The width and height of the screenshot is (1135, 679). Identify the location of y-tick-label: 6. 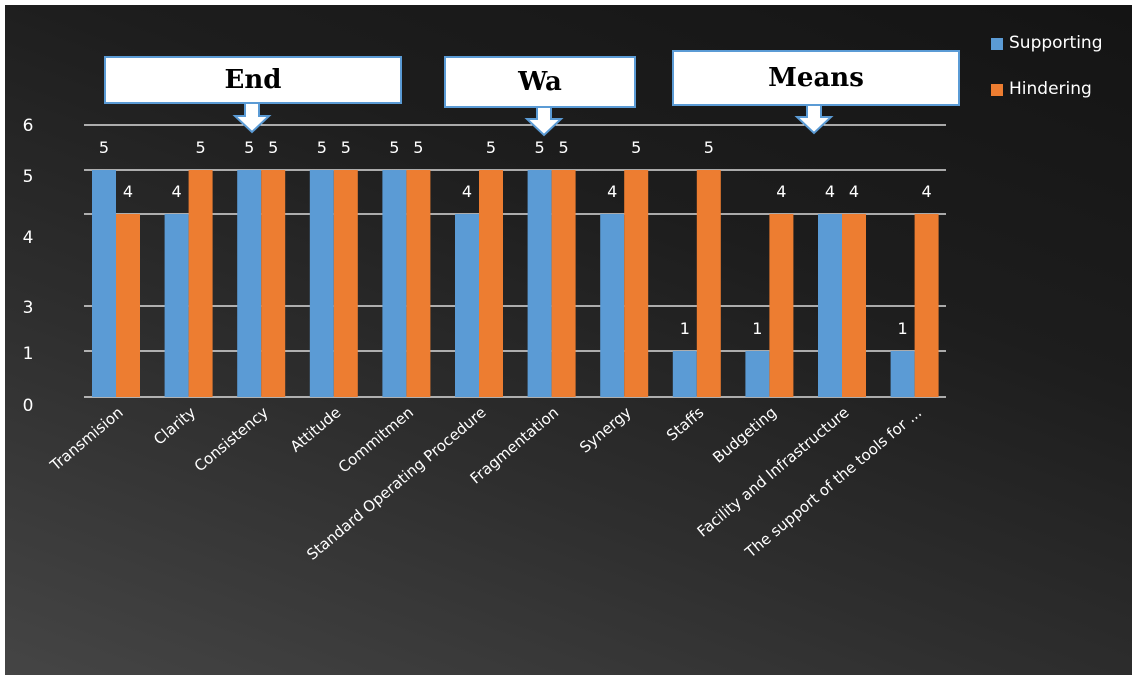
(28, 126).